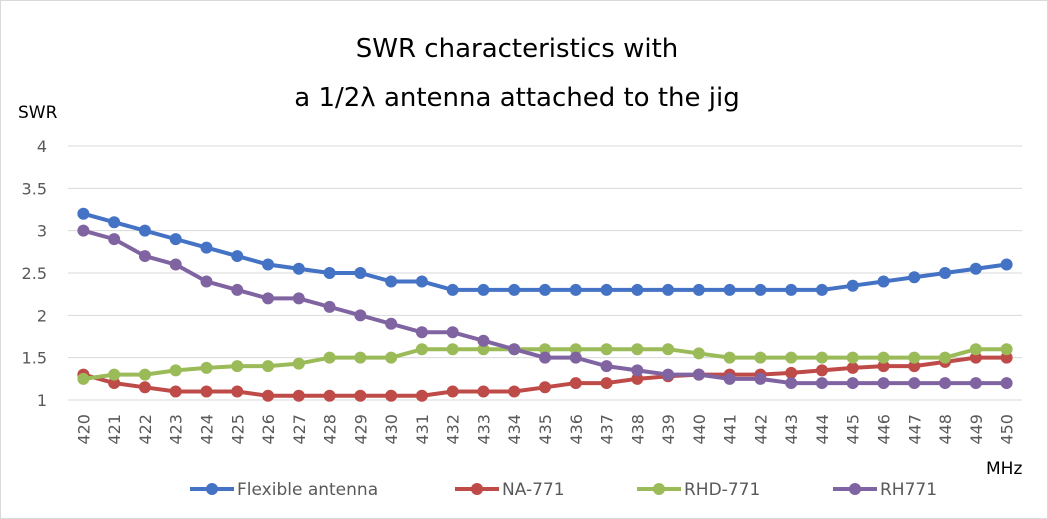 This screenshot has height=519, width=1048. I want to click on x-tick-label: 431, so click(422, 429).